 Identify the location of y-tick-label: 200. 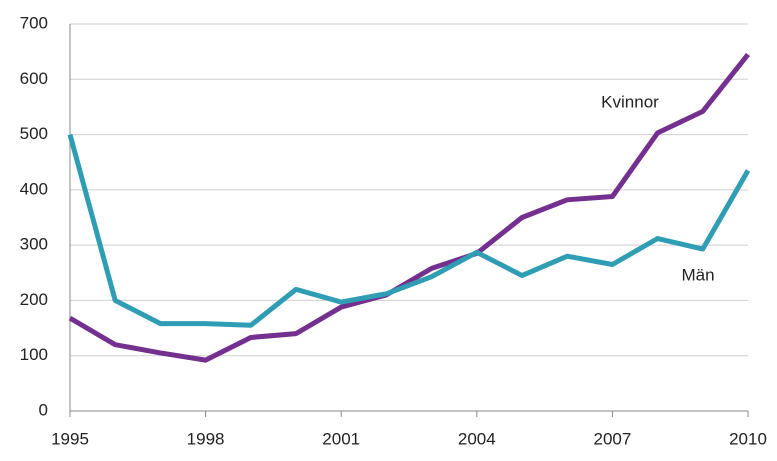
(34, 299).